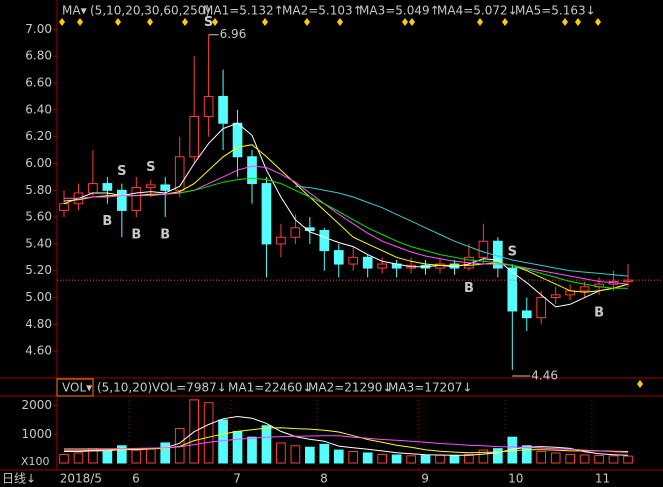 This screenshot has width=663, height=487. What do you see at coordinates (38, 163) in the screenshot?
I see `y-tick-label: 6.00` at bounding box center [38, 163].